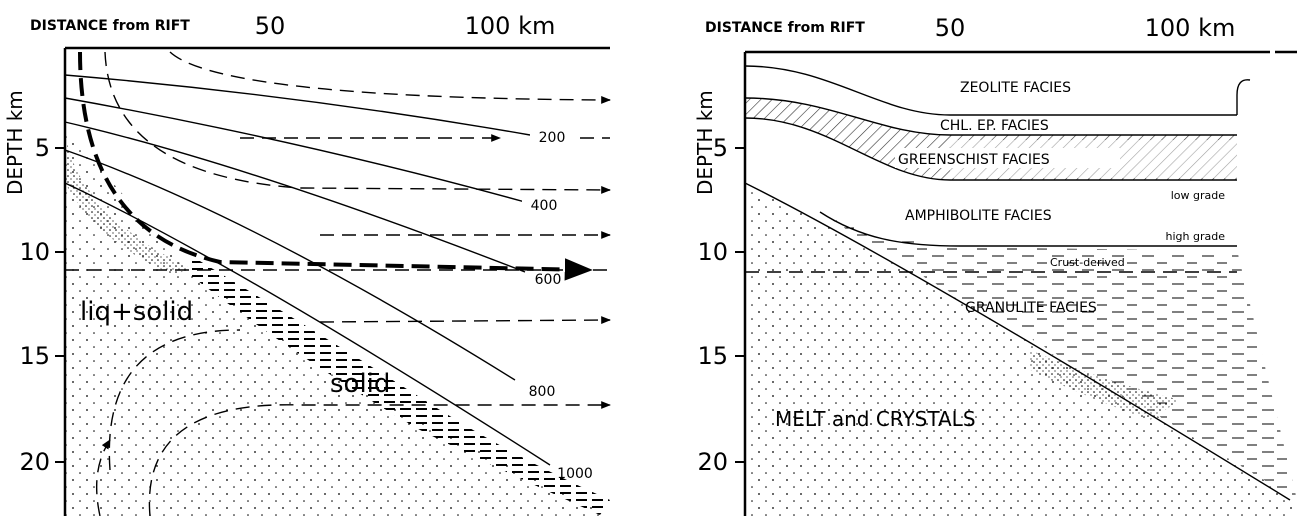  Describe the element at coordinates (136, 312) in the screenshot. I see `region-label: liq+solid` at that location.